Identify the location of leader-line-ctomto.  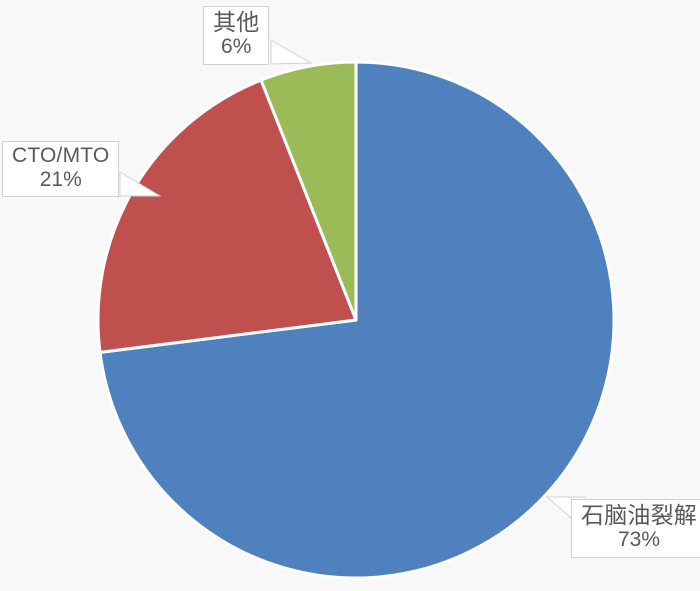
(140, 184).